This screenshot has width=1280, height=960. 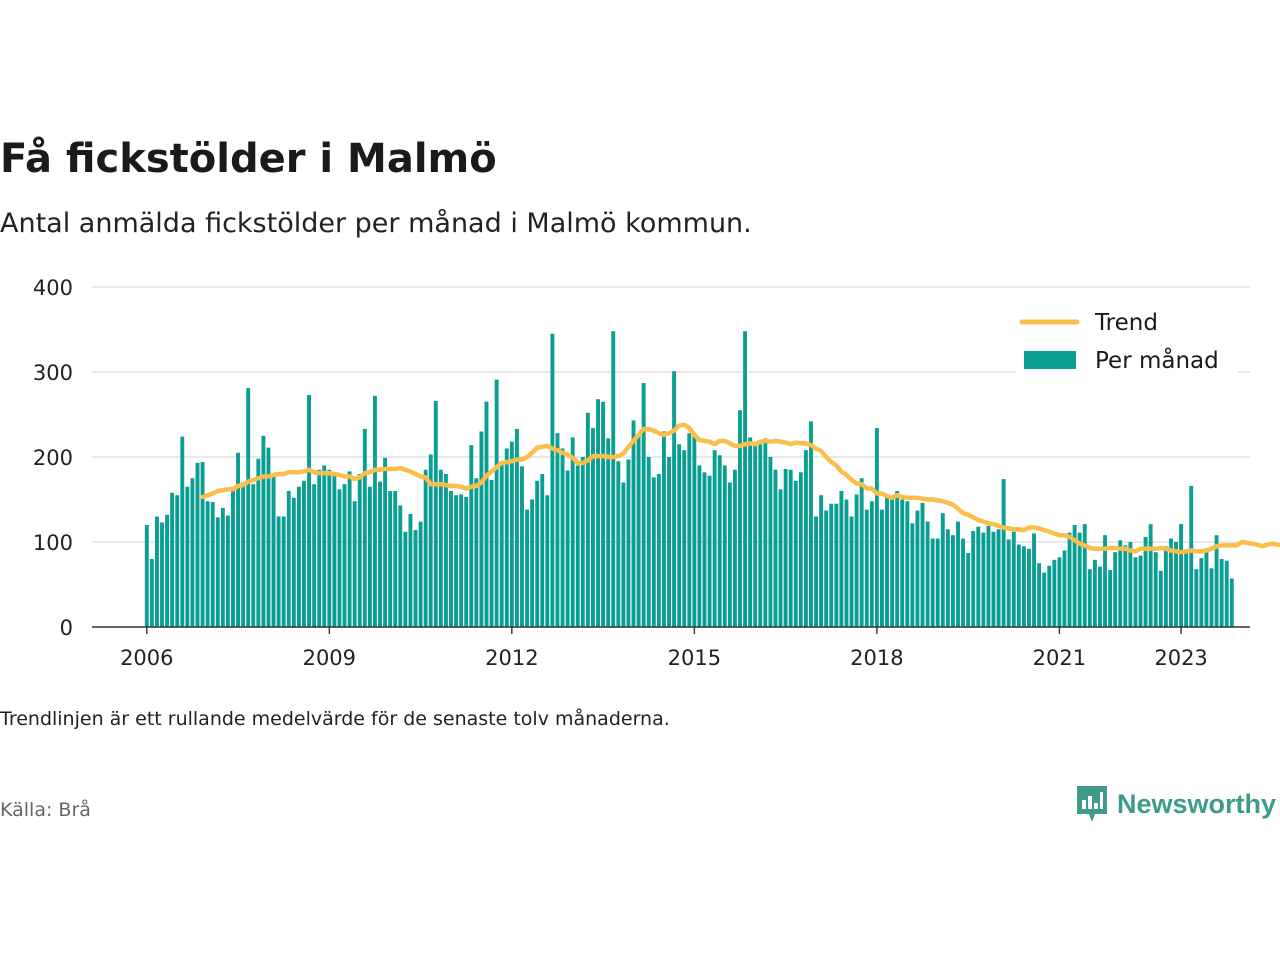 I want to click on y-tick-label: 400, so click(x=53, y=288).